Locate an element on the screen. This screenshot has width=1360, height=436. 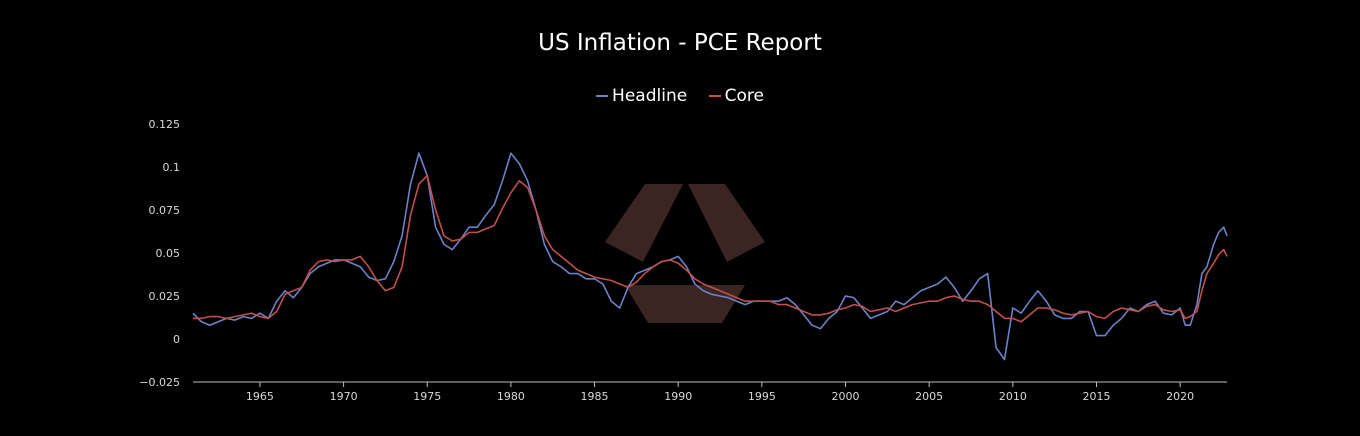
x-tick-label: 1965 is located at coordinates (260, 396).